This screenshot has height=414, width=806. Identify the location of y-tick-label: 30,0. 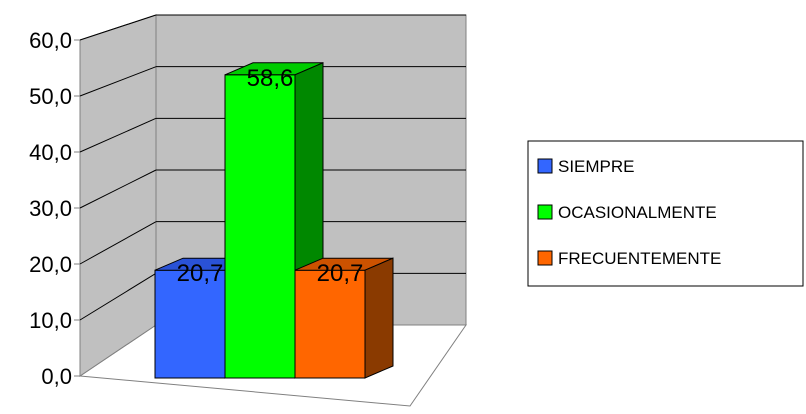
(50, 208).